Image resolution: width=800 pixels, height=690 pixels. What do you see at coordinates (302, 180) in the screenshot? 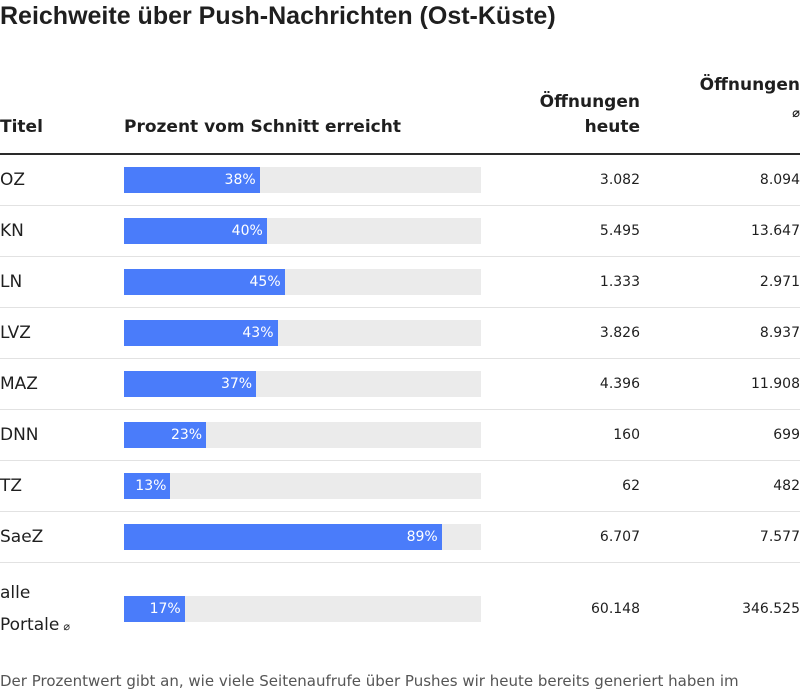
I see `bar-track: 38%` at bounding box center [302, 180].